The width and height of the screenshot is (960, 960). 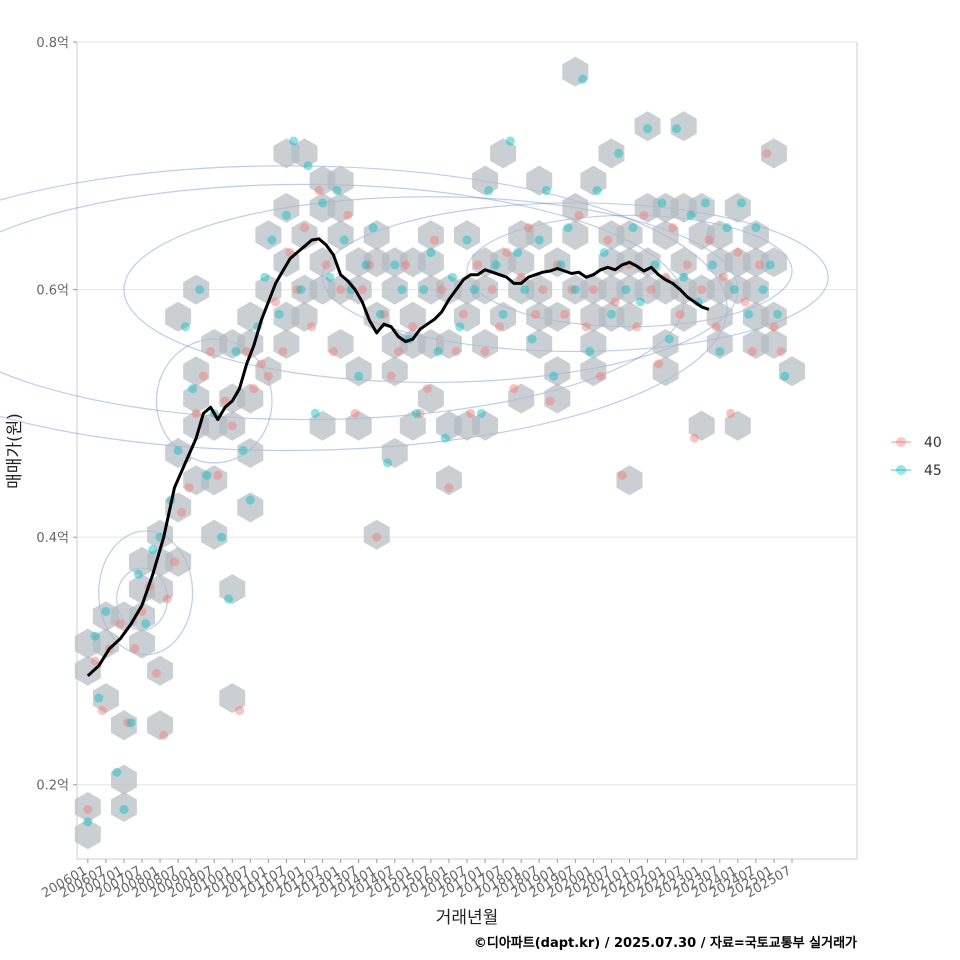 What do you see at coordinates (916, 457) in the screenshot?
I see `legend: 40 45` at bounding box center [916, 457].